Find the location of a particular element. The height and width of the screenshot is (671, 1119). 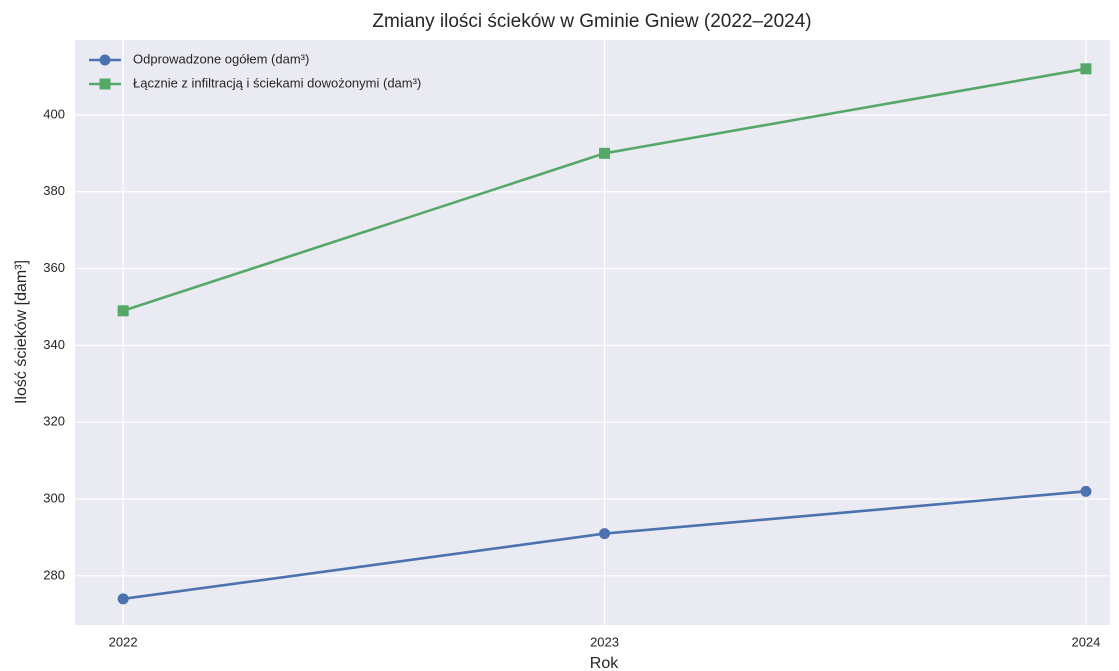

x-tick-label: 2024 is located at coordinates (1085, 641).